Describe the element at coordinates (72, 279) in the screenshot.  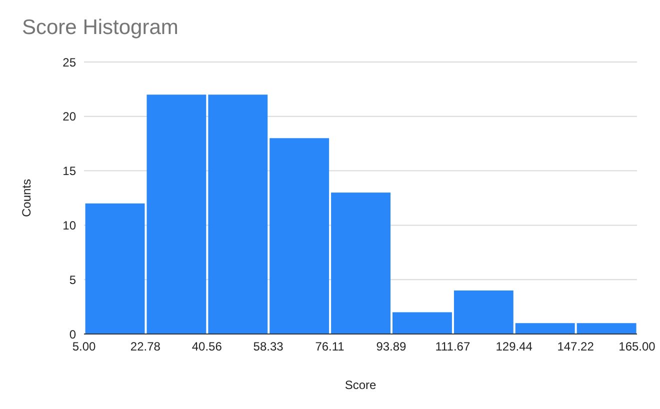
I see `y-tick-label: 5` at that location.